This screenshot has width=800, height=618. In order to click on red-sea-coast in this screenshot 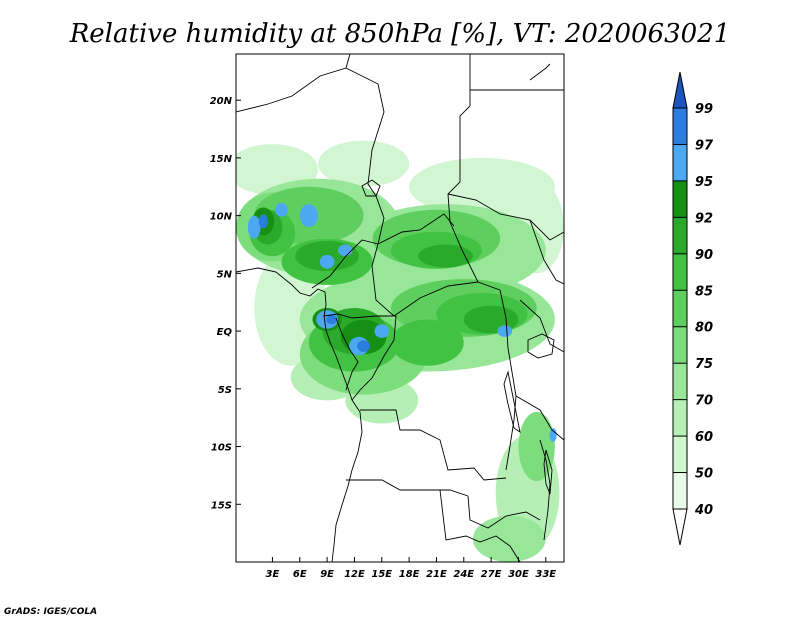, I will do `click(540, 72)`.